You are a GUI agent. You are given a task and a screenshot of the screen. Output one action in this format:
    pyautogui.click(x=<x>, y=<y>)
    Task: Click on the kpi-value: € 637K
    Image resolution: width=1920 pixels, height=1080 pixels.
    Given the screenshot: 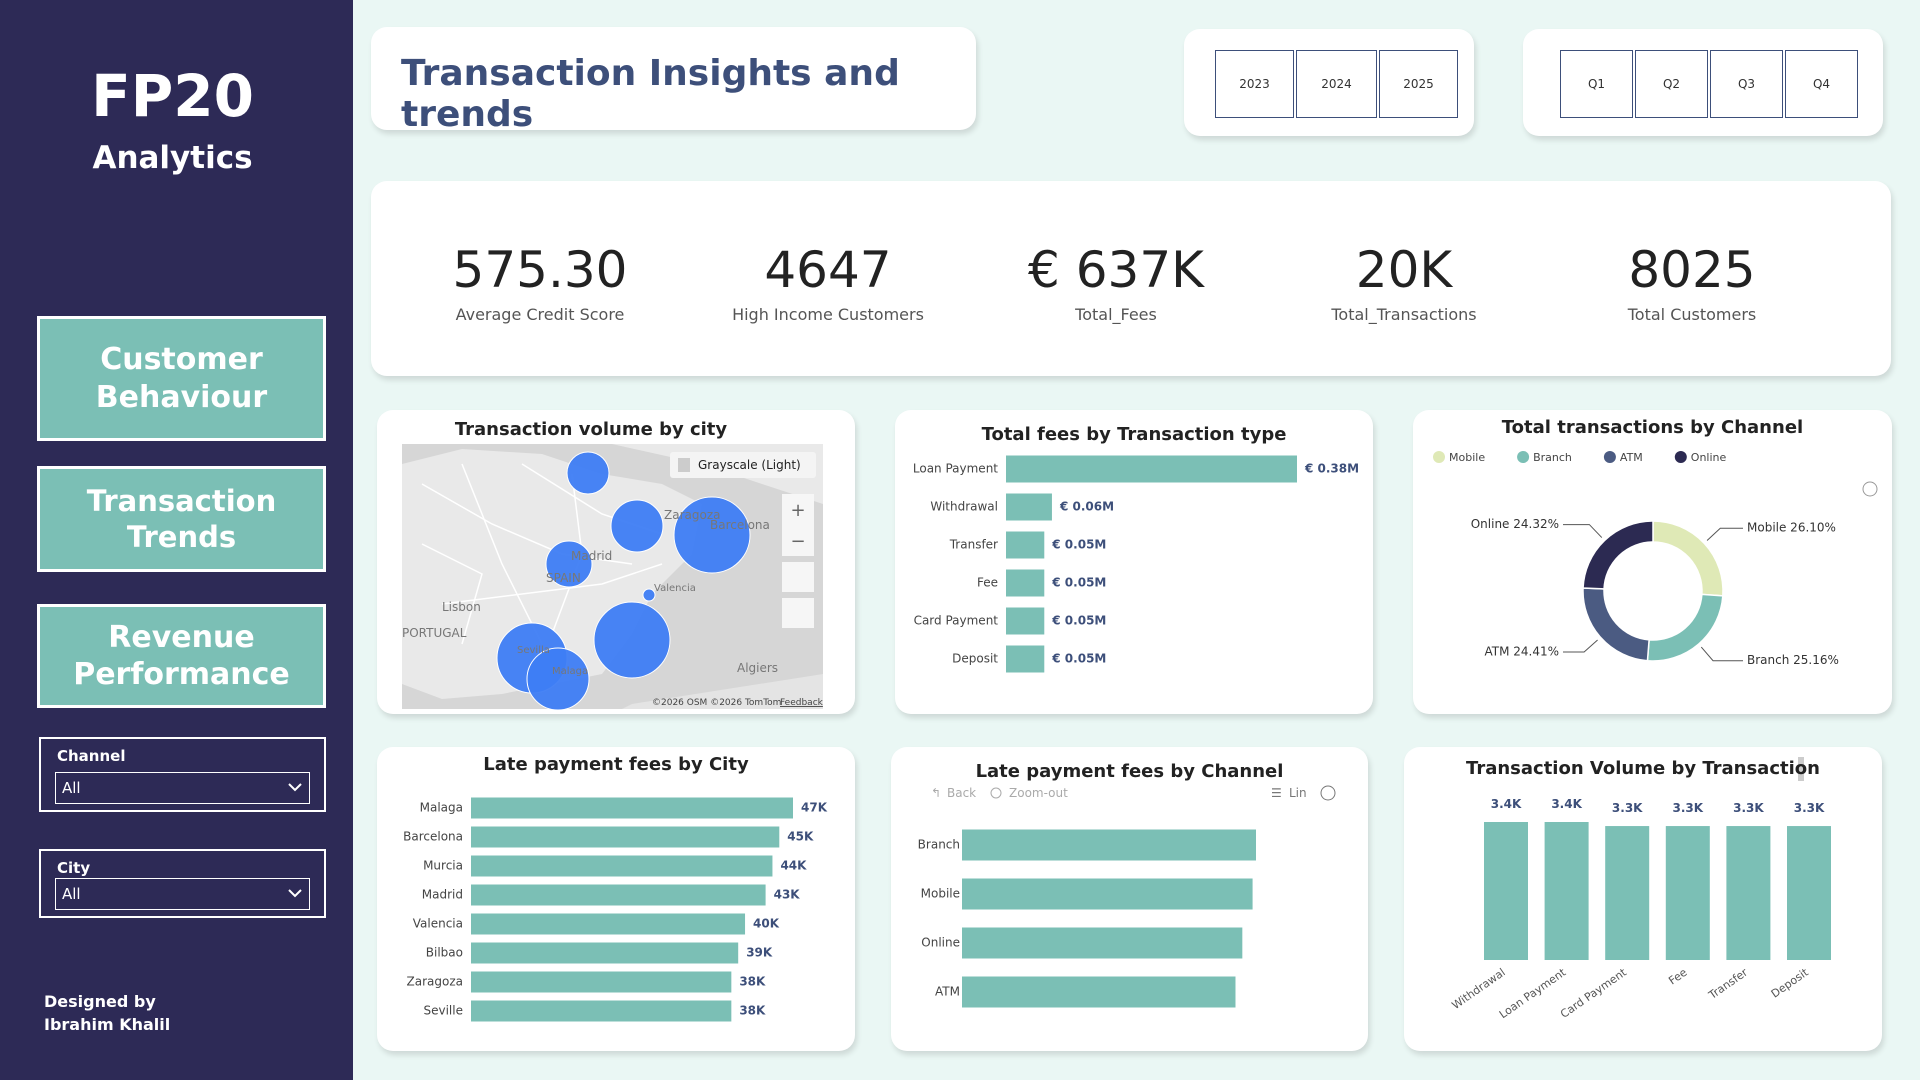 What is the action you would take?
    pyautogui.click(x=1116, y=270)
    